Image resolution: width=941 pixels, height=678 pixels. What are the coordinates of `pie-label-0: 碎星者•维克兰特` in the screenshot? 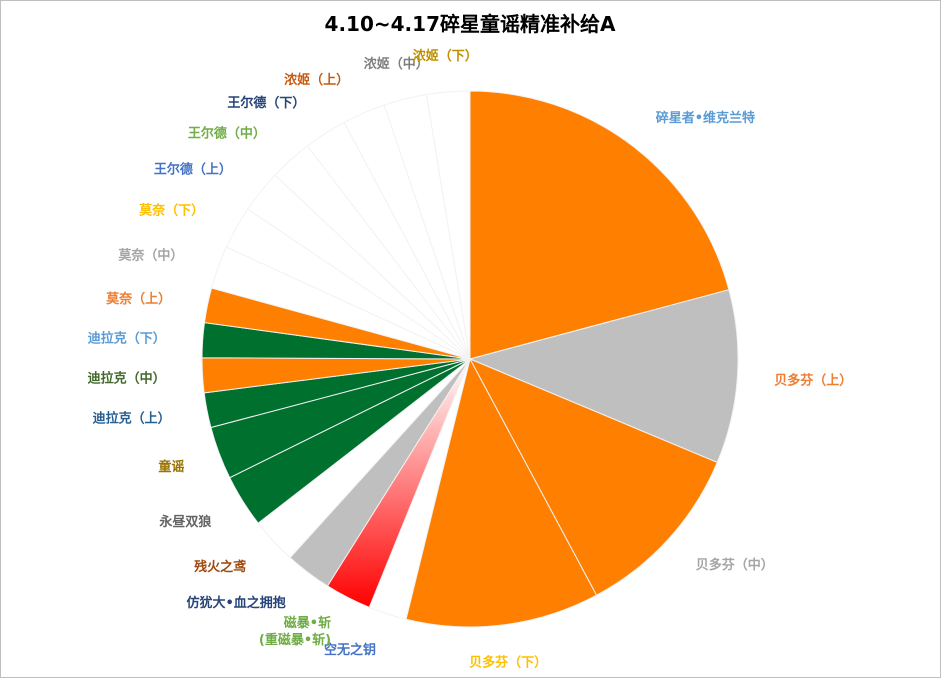 It's located at (705, 118).